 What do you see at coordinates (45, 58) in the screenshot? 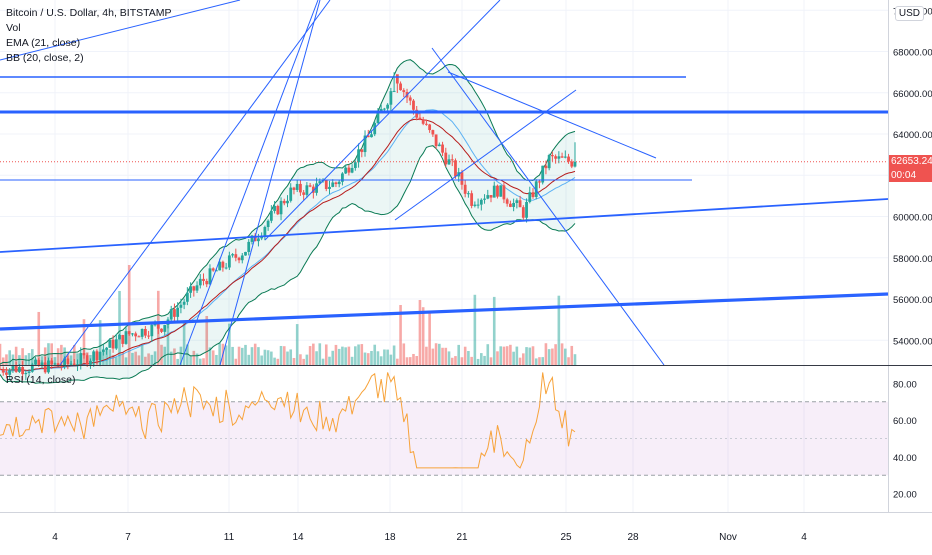
I see `legend-bb: BB (20, close, 2)` at bounding box center [45, 58].